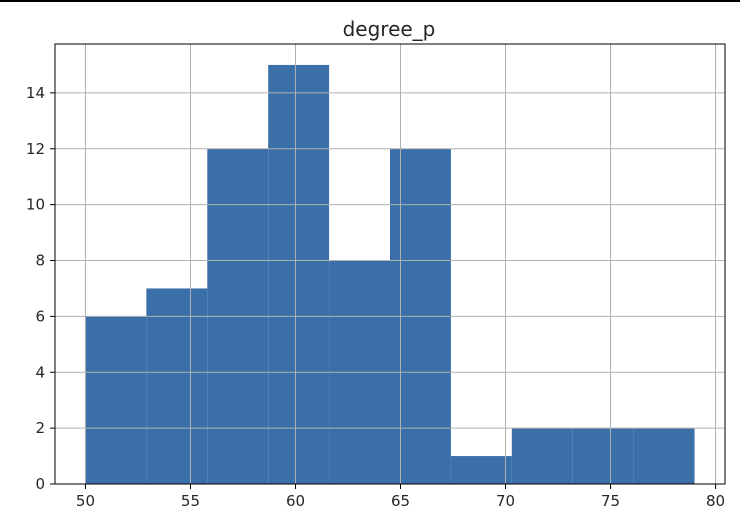 The image size is (740, 530). What do you see at coordinates (40, 428) in the screenshot?
I see `y-tick-label: 2` at bounding box center [40, 428].